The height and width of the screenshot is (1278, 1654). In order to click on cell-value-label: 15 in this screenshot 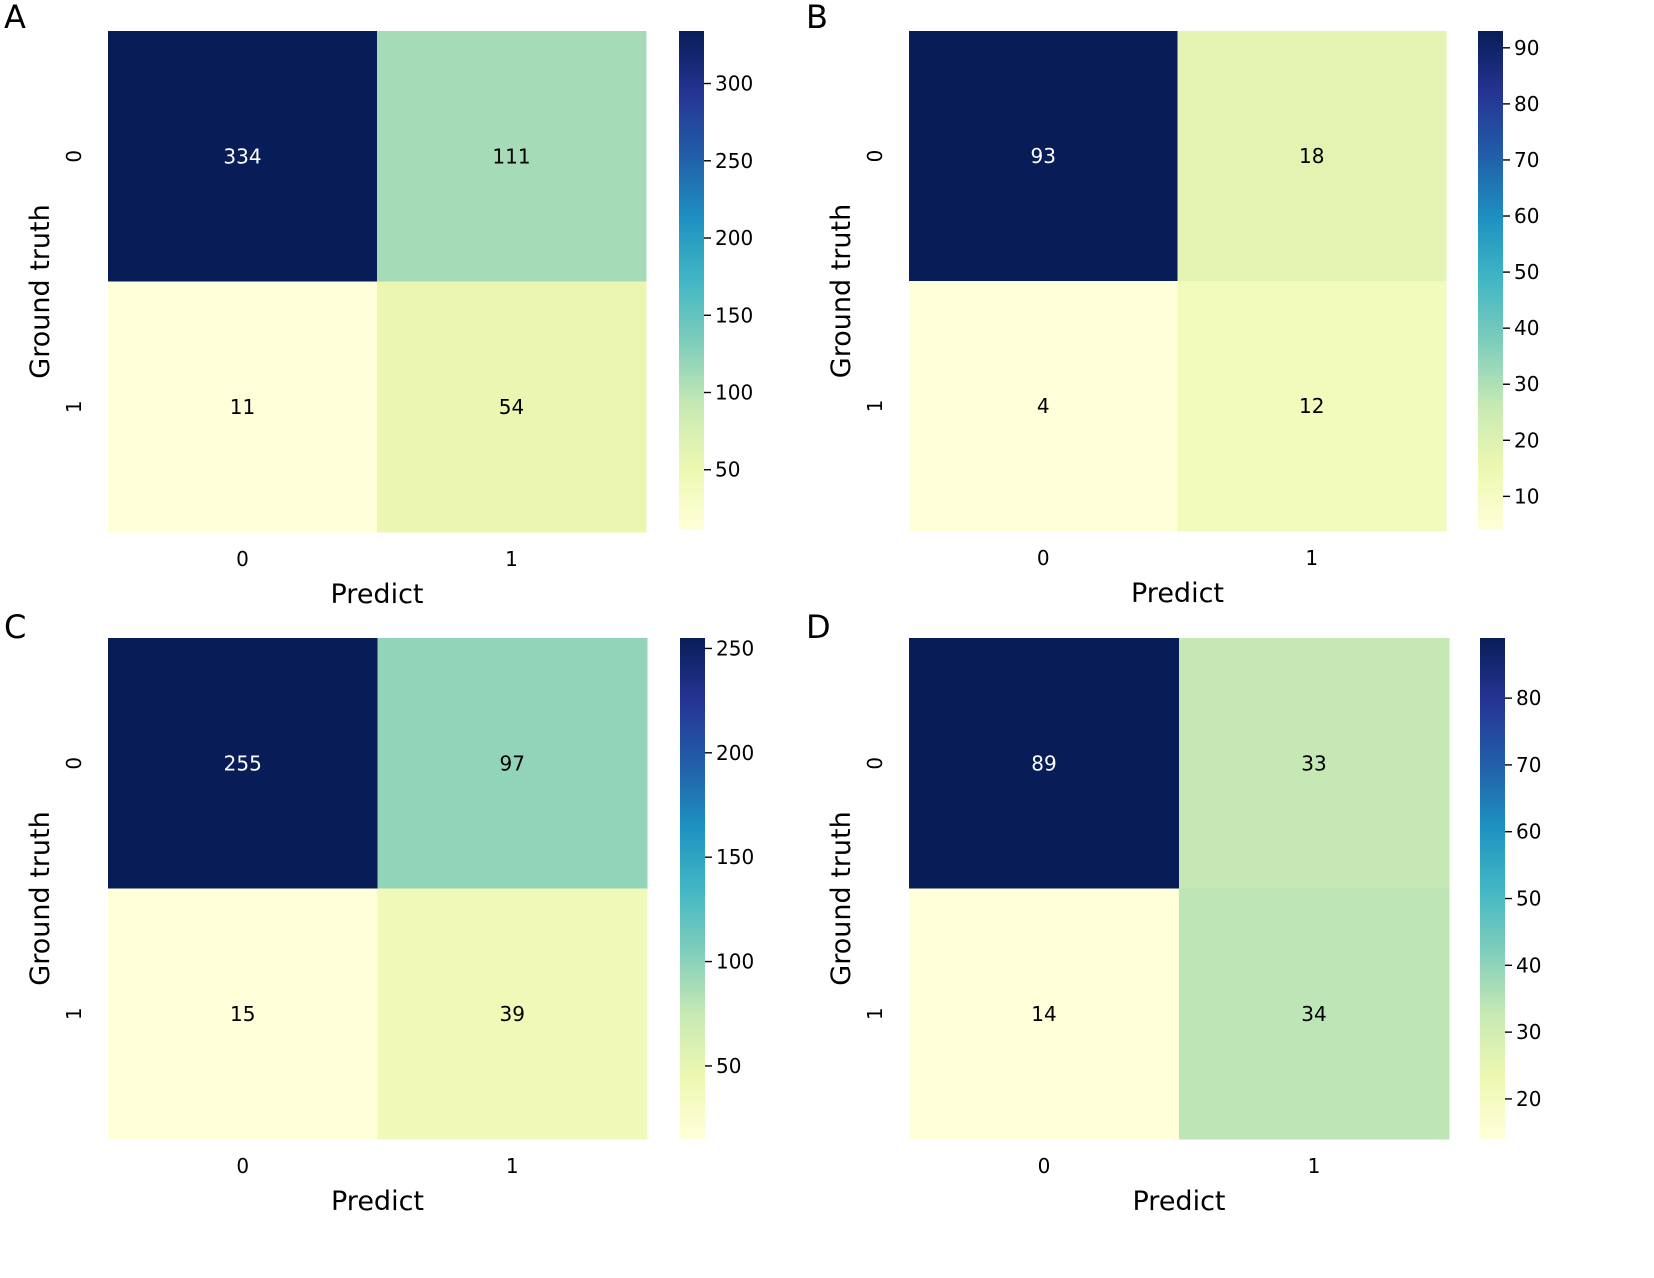, I will do `click(242, 1014)`.